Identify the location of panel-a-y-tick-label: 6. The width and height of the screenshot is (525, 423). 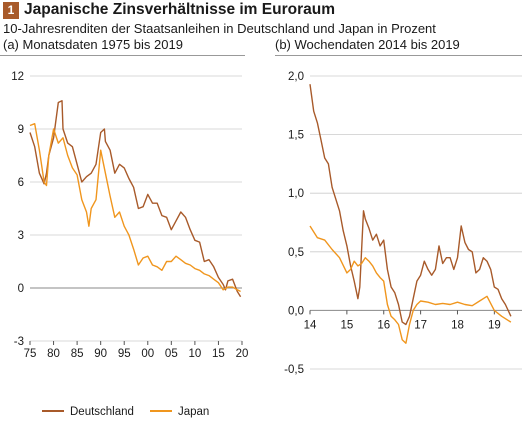
(21, 183).